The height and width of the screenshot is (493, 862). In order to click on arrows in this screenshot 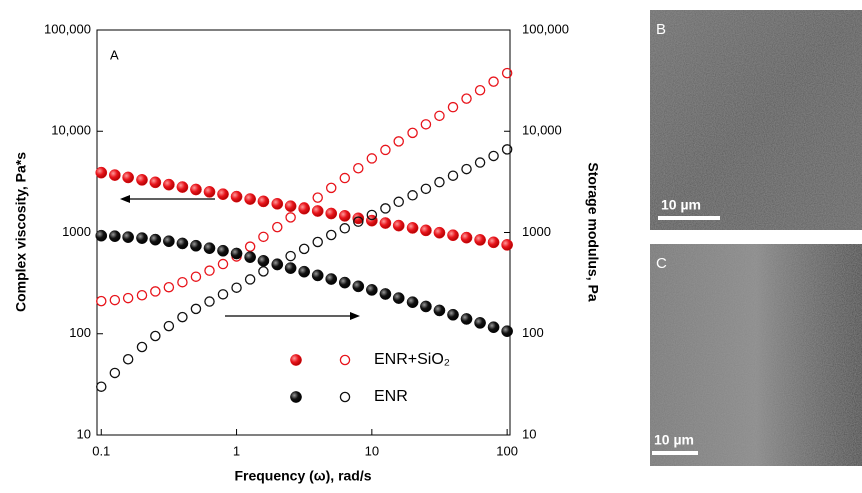, I will do `click(240, 257)`.